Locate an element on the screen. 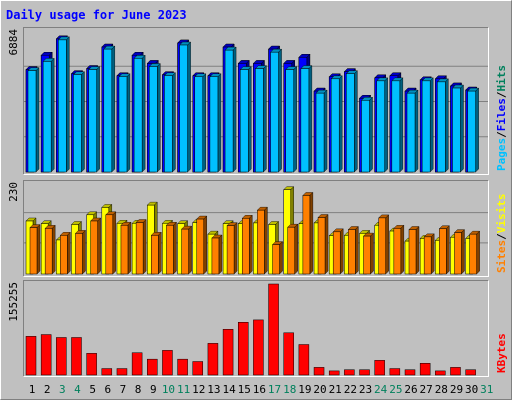 The height and width of the screenshot is (405, 512). bar-sites-day-13-front is located at coordinates (215, 256).